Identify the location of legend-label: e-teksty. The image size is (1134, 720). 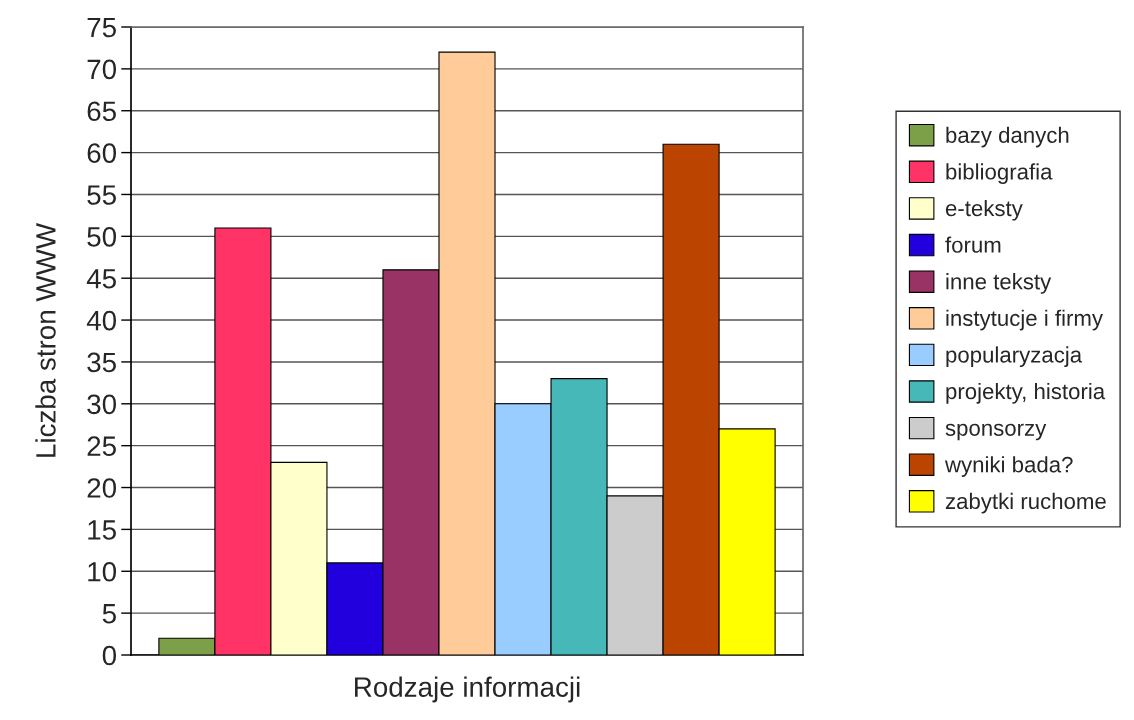
(984, 210).